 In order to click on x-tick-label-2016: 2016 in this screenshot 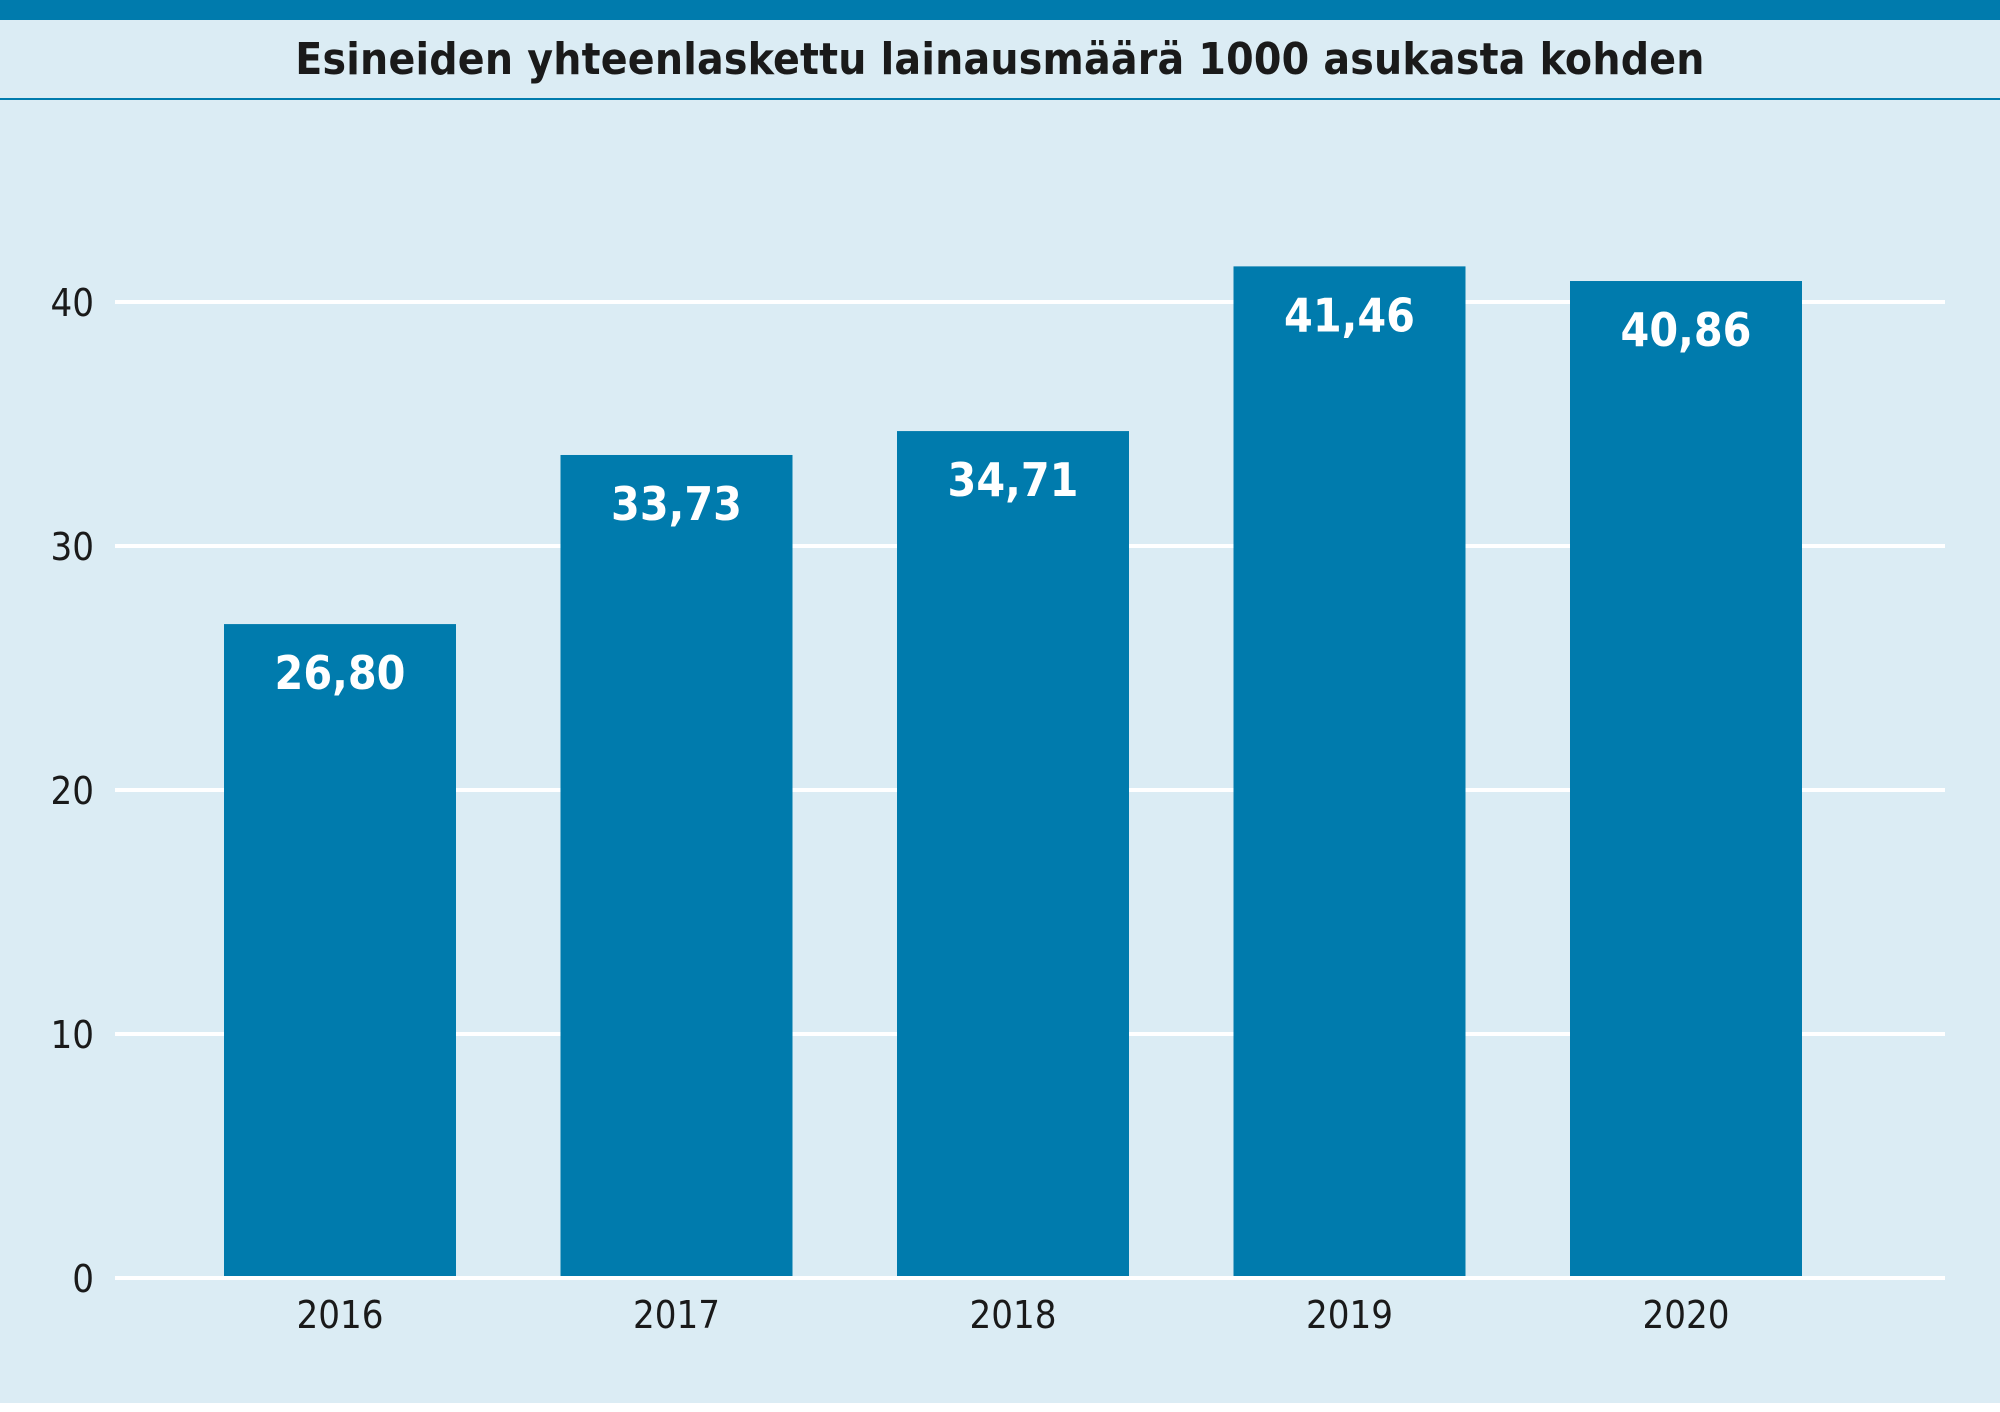, I will do `click(340, 1315)`.